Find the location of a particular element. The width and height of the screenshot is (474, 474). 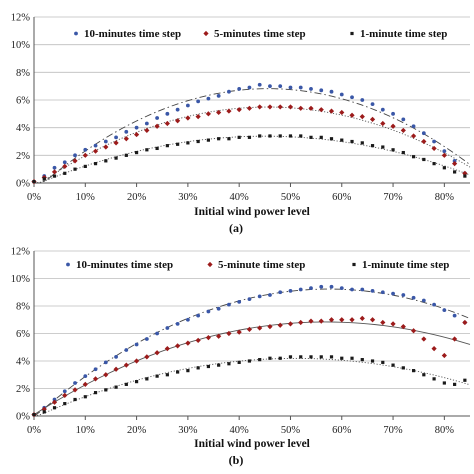

panel-label: (b) is located at coordinates (236, 460).